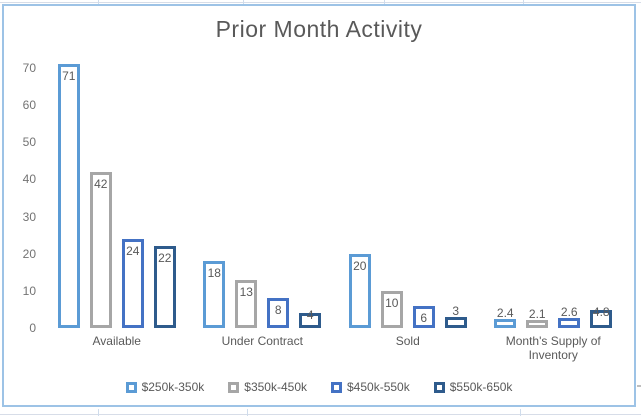 The height and width of the screenshot is (416, 641). I want to click on bar-value-label: 22, so click(165, 258).